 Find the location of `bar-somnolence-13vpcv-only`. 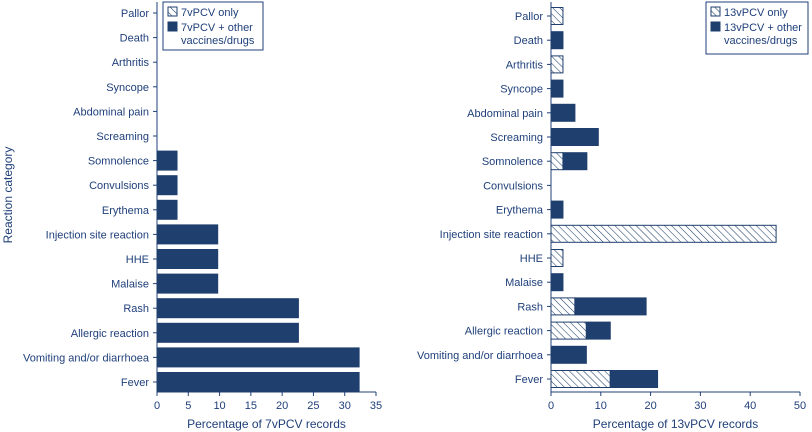

bar-somnolence-13vpcv-only is located at coordinates (557, 161).